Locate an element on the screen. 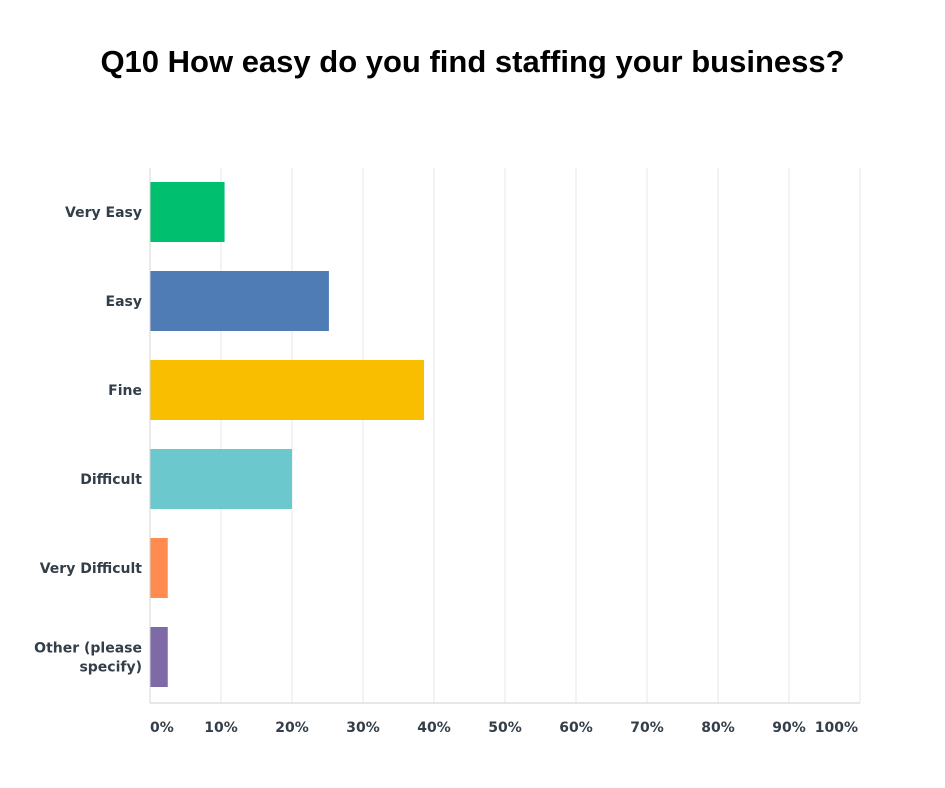 This screenshot has height=788, width=945. x-tick-label: 0% is located at coordinates (162, 728).